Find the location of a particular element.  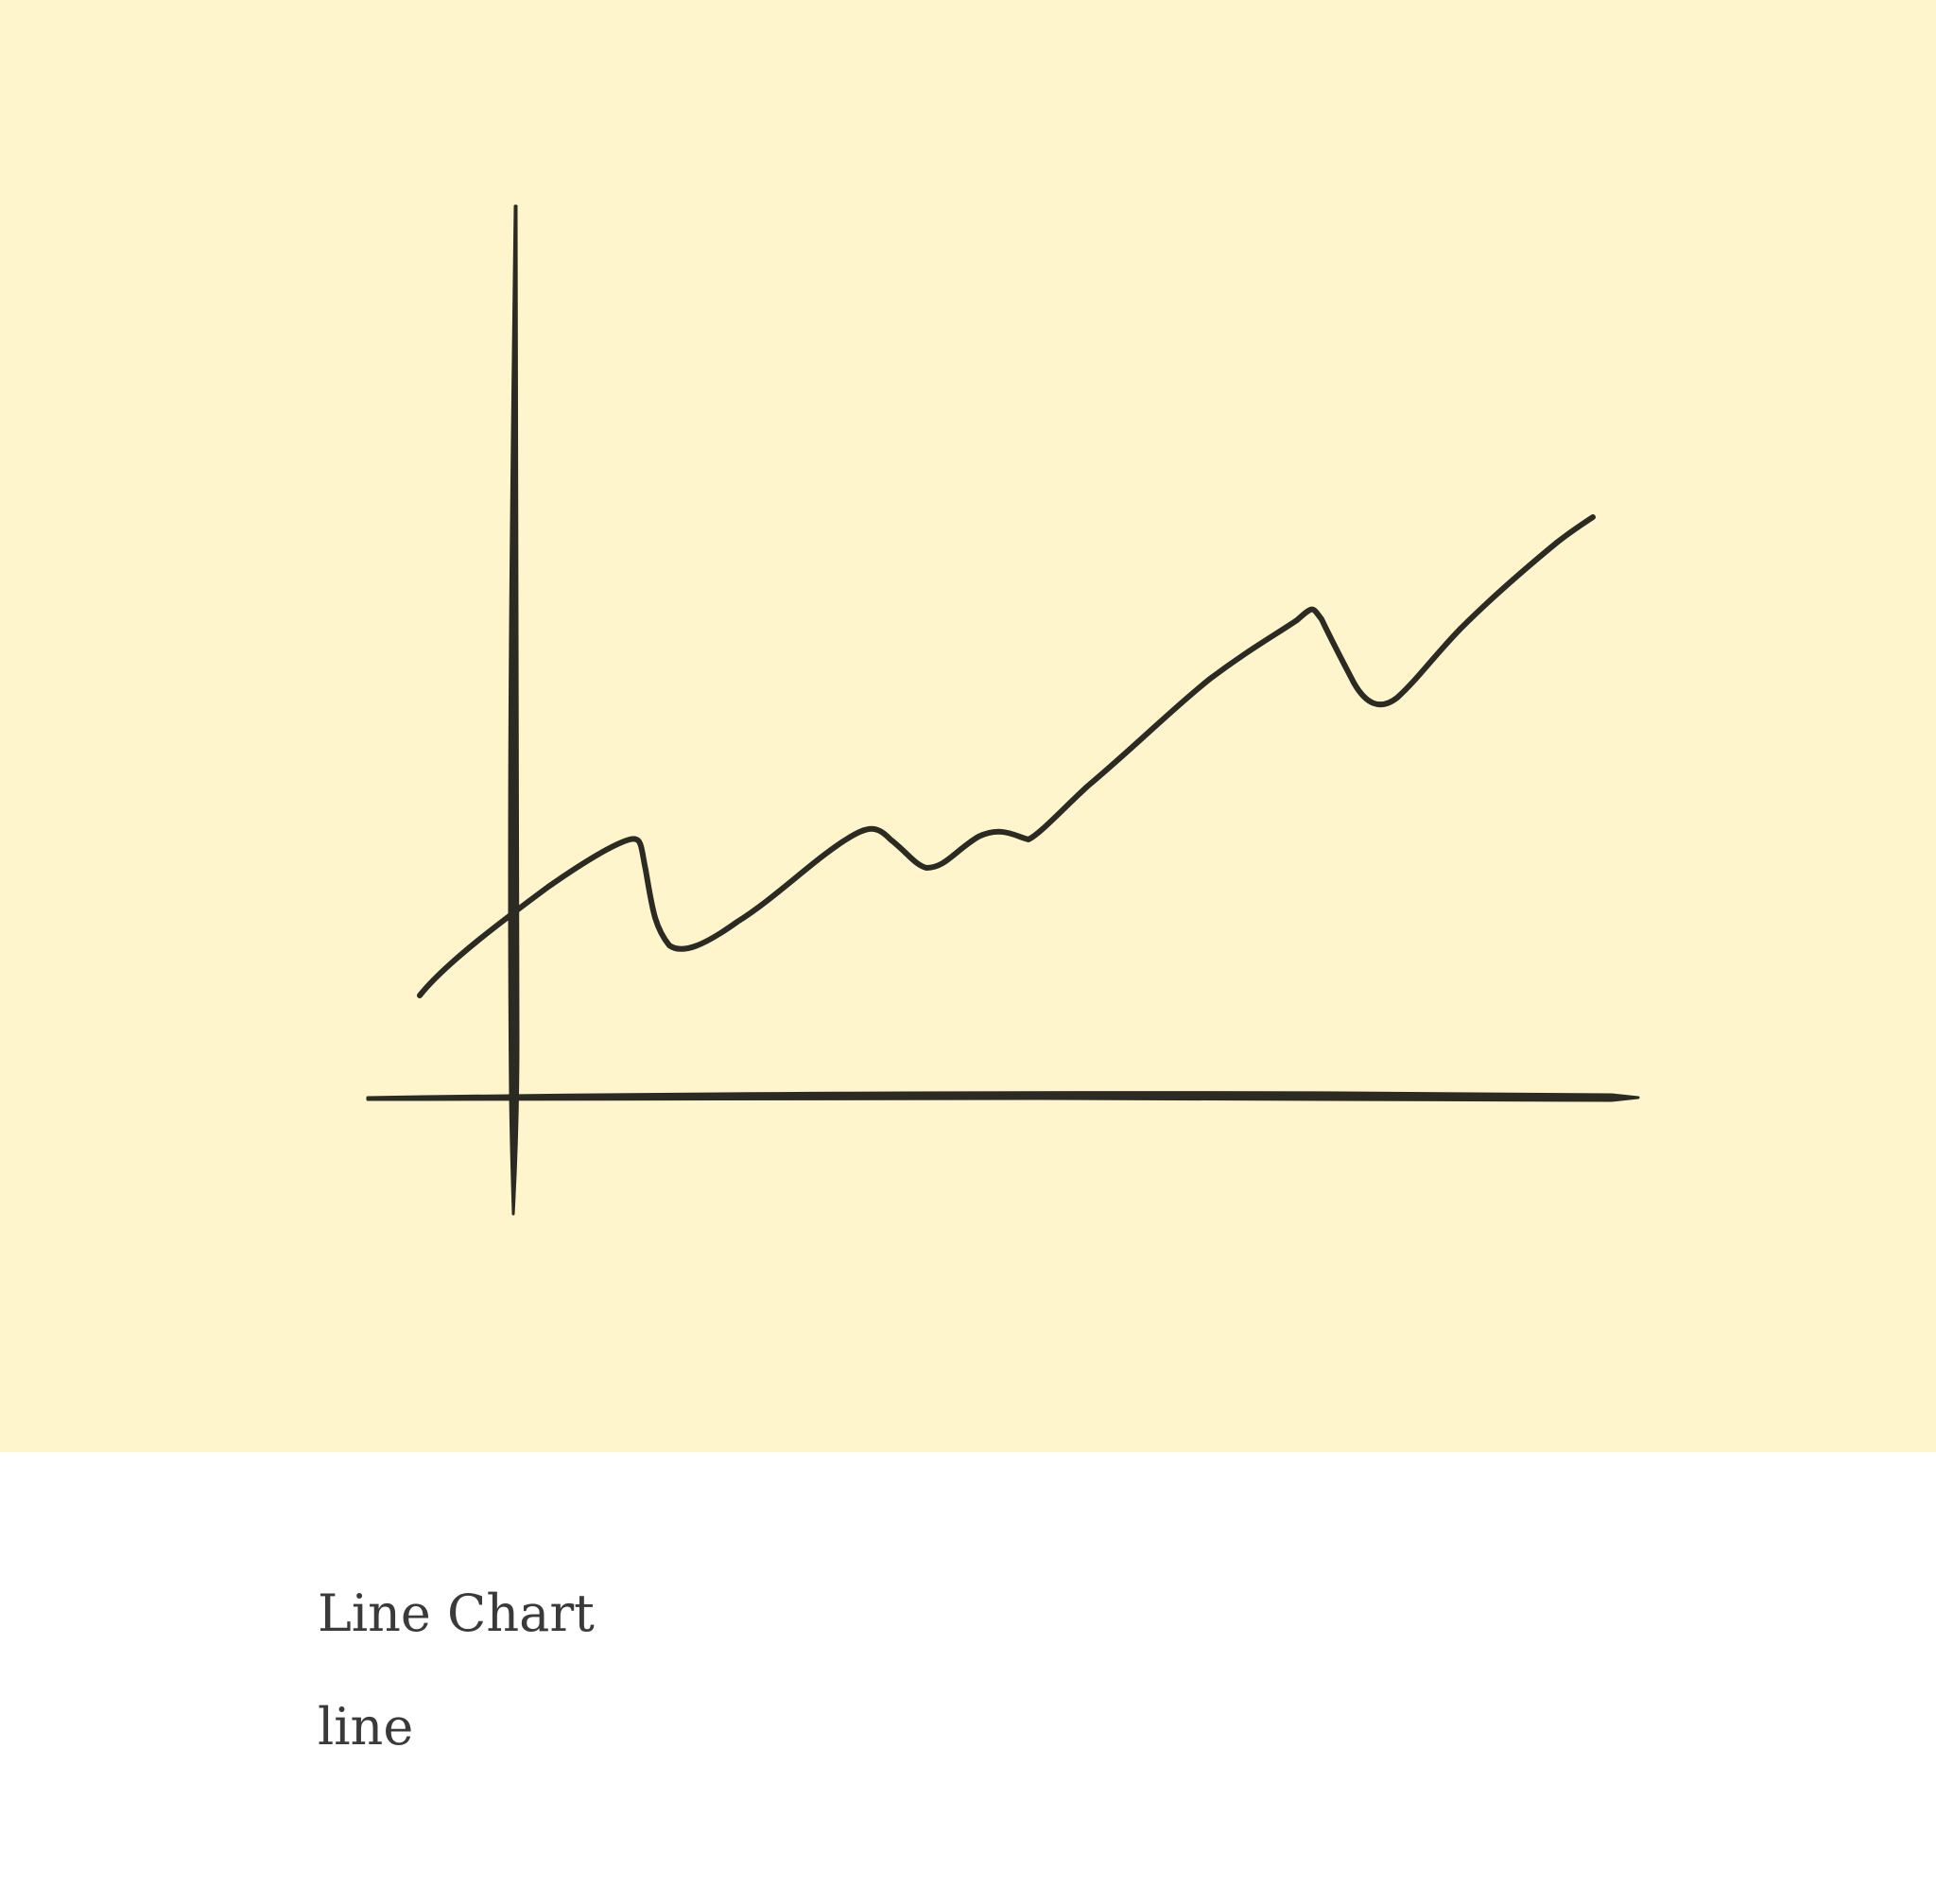

y-axis-stroke is located at coordinates (514, 710).